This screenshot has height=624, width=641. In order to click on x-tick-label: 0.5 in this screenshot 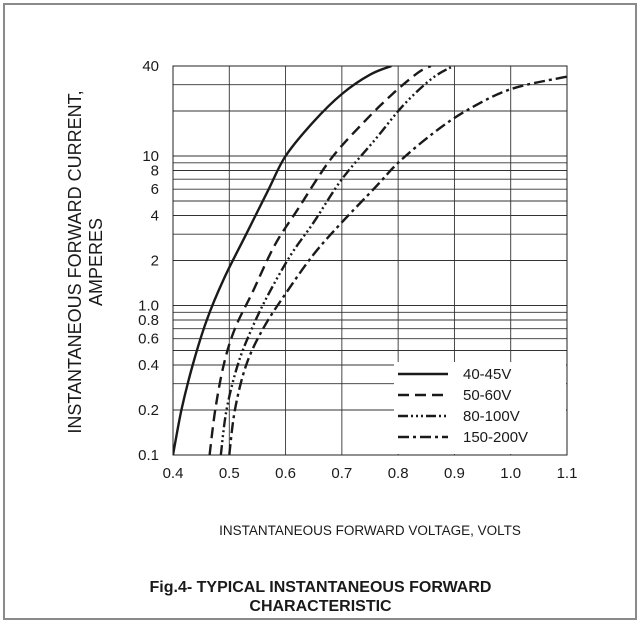, I will do `click(229, 473)`.